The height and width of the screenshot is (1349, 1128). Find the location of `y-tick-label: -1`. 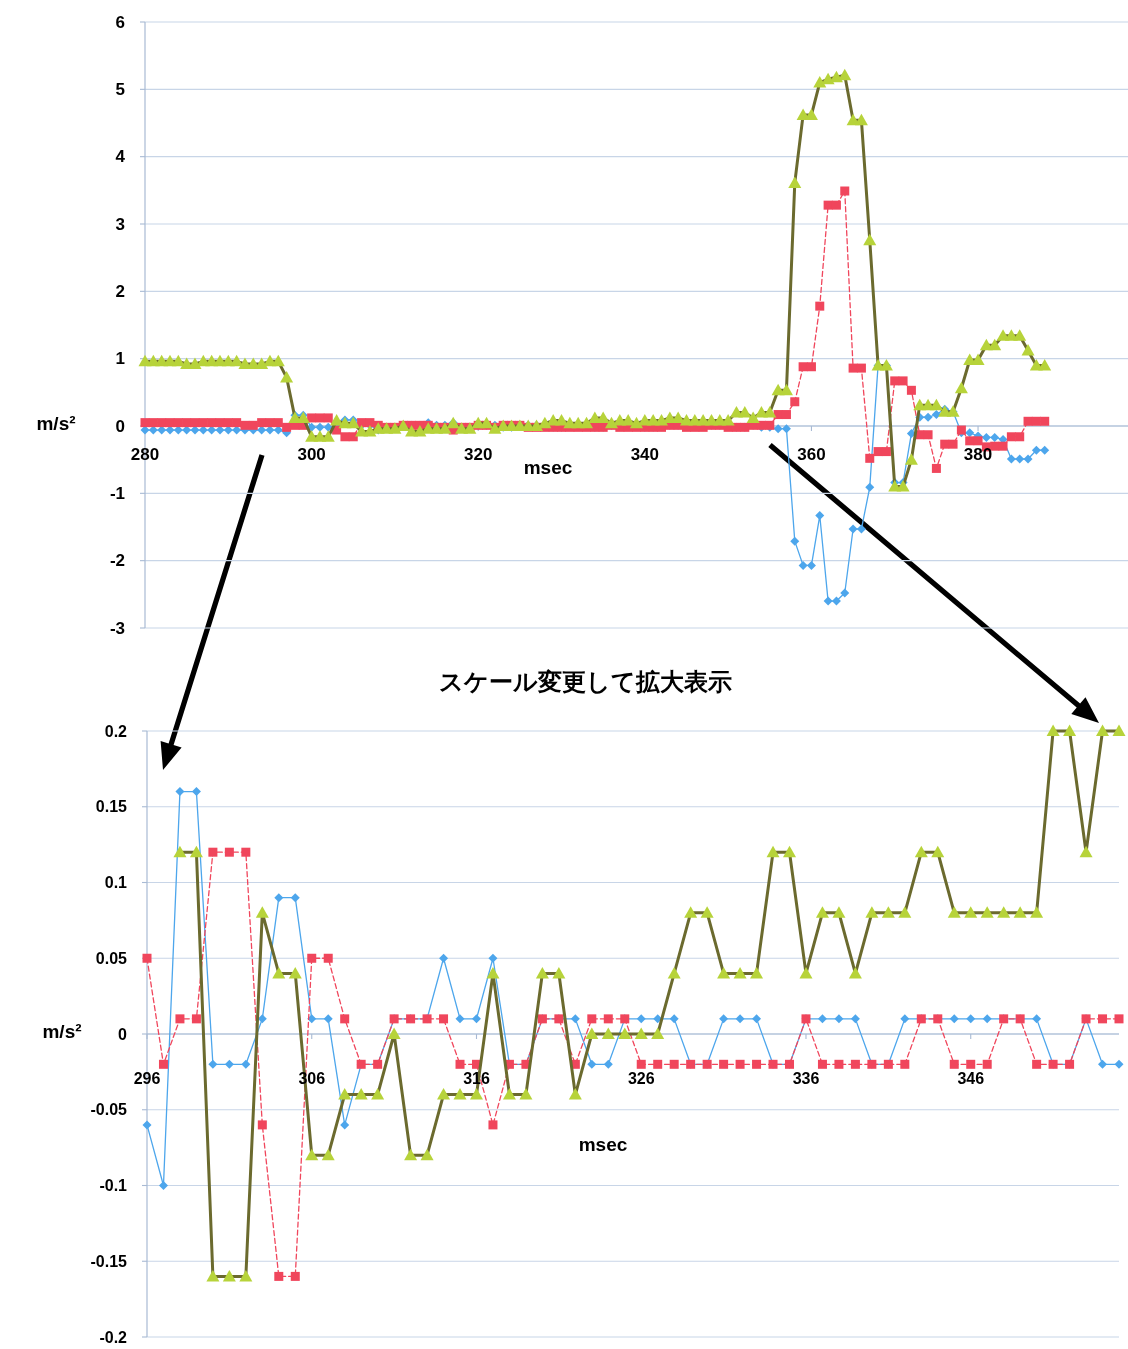

y-tick-label: -1 is located at coordinates (117, 493).